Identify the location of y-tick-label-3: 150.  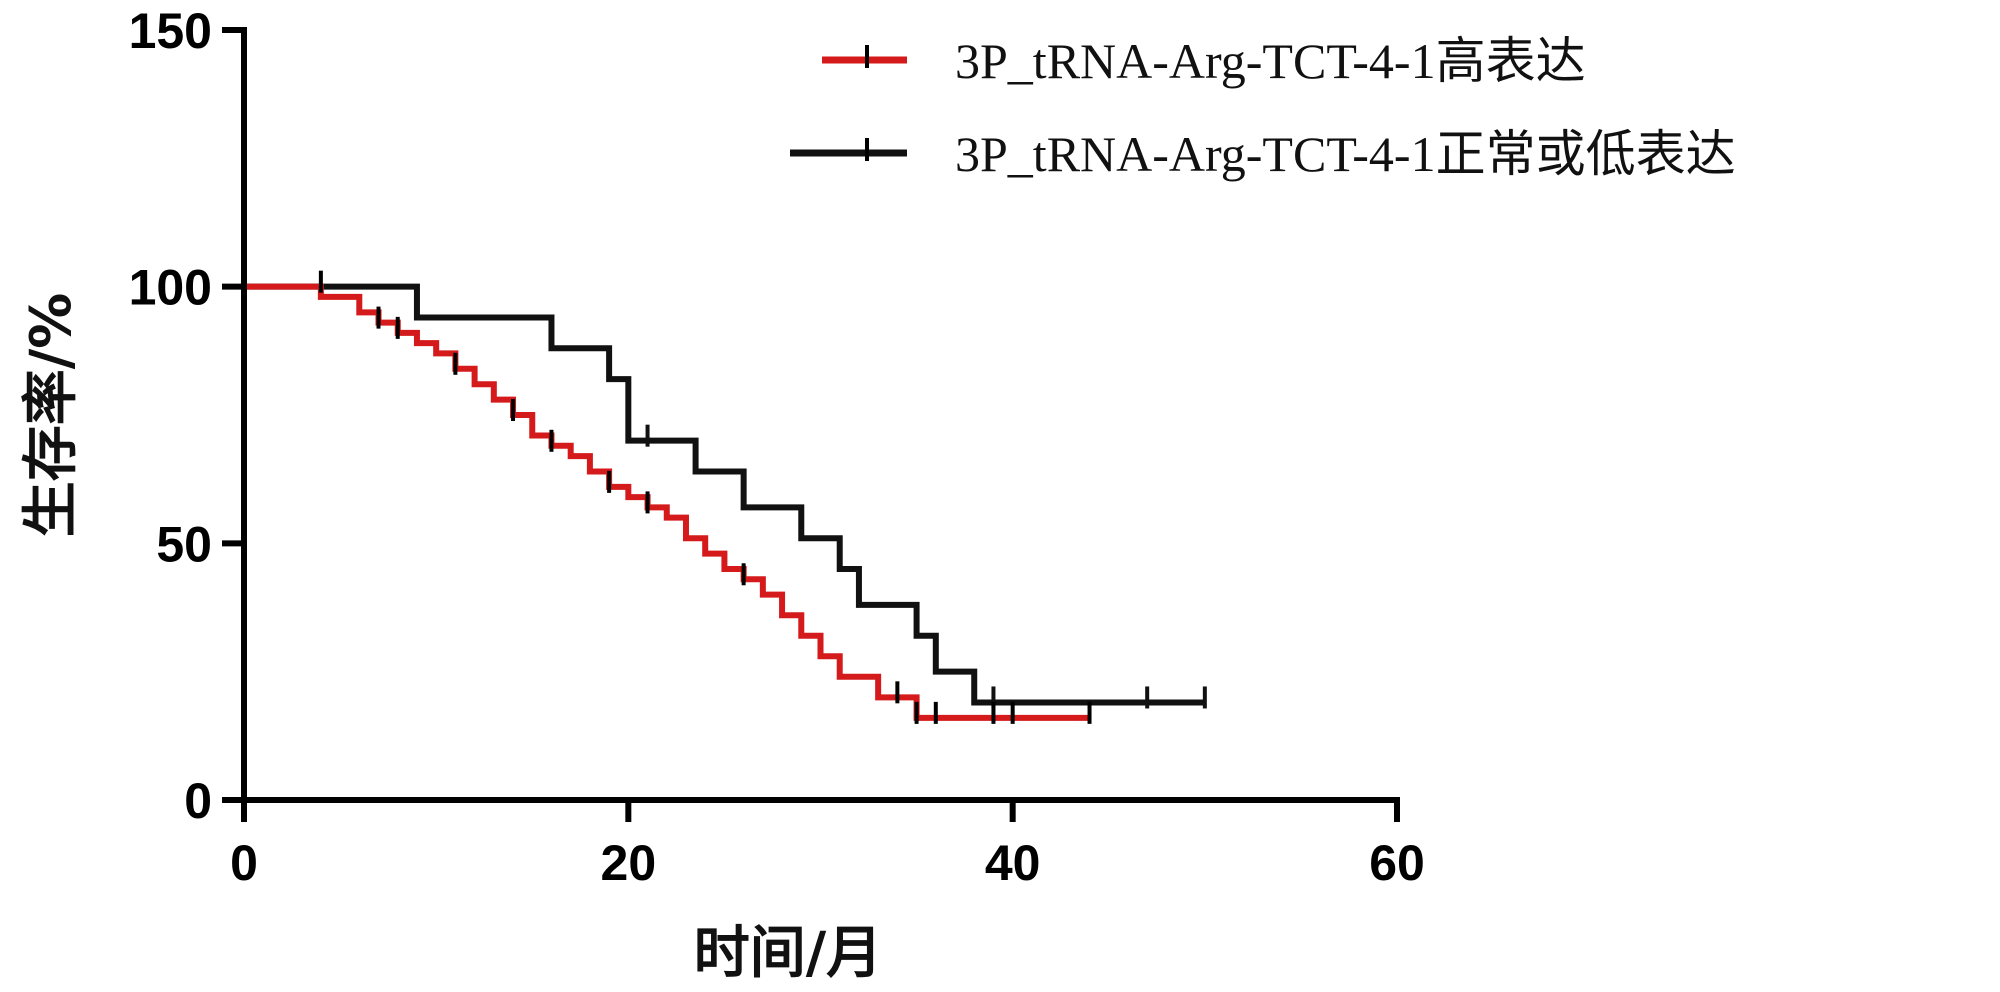
(170, 31).